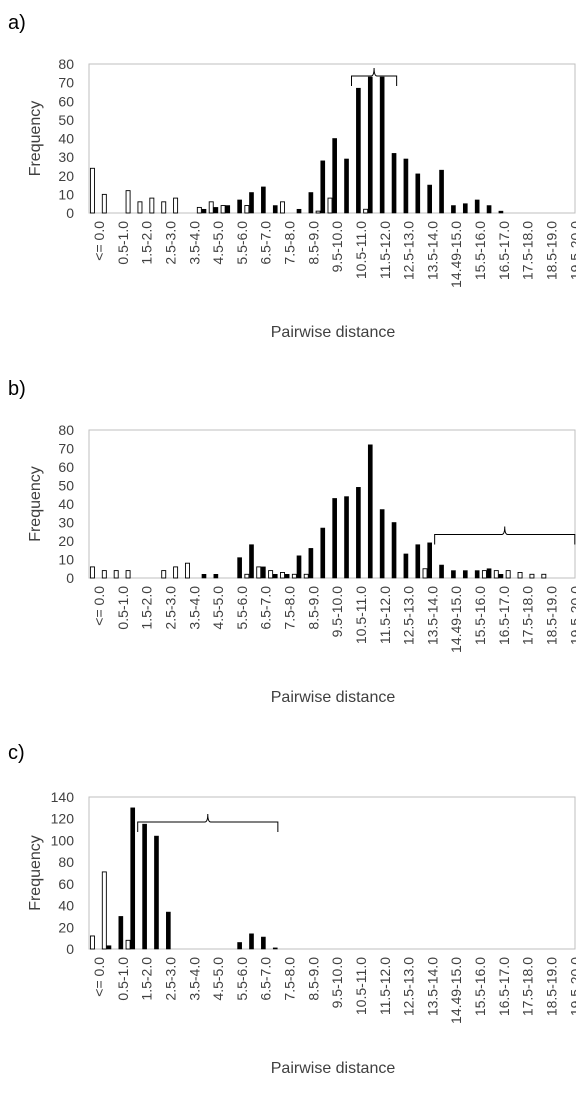 This screenshot has width=576, height=1104. I want to click on y-tick-label: 100, so click(63, 840).